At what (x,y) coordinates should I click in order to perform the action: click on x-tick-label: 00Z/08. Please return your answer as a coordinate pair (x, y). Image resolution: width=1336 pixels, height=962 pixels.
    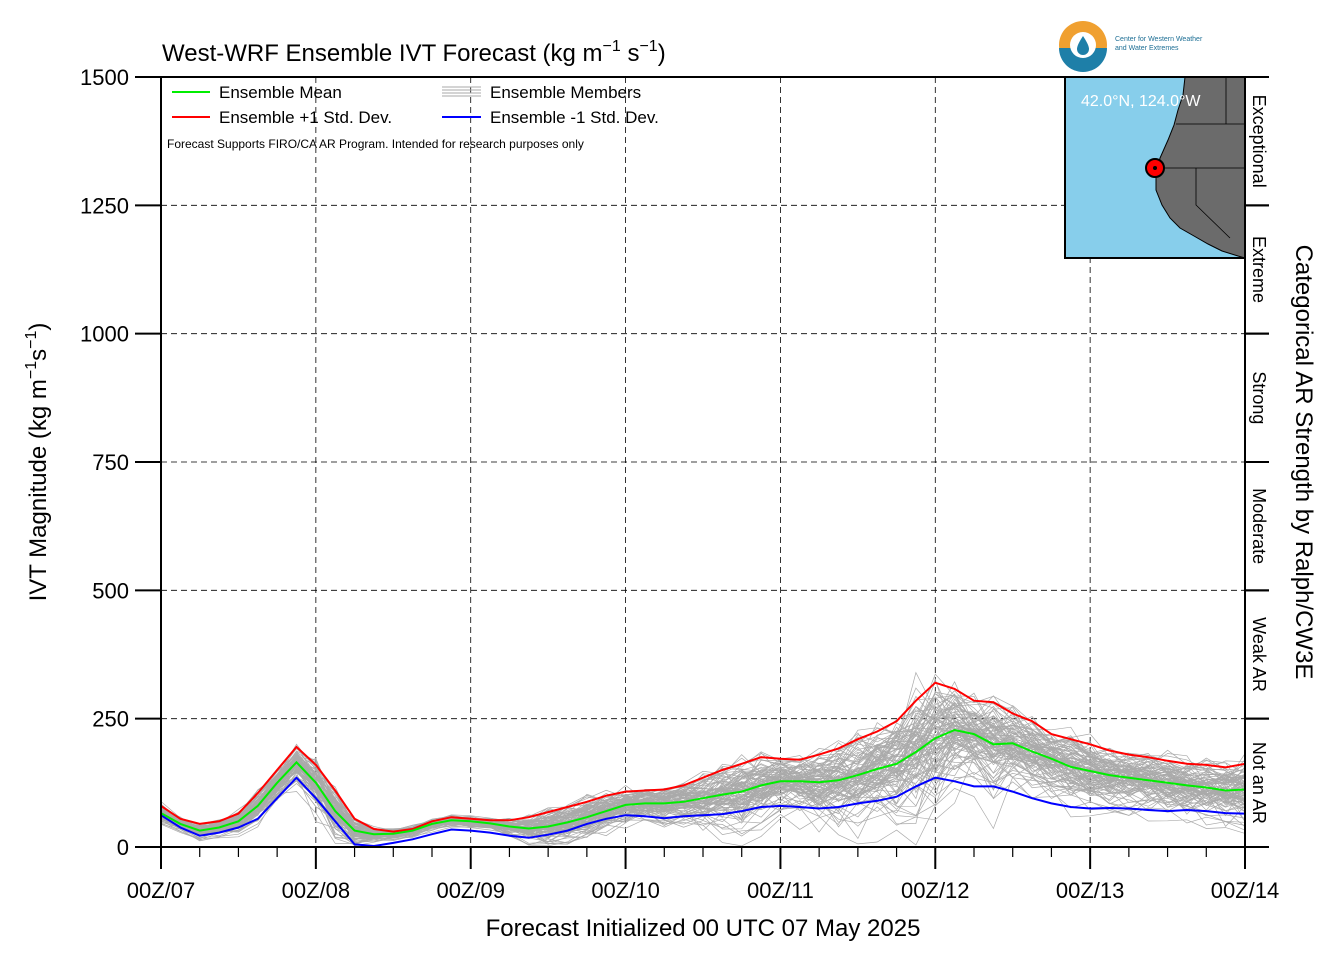
    Looking at the image, I should click on (316, 890).